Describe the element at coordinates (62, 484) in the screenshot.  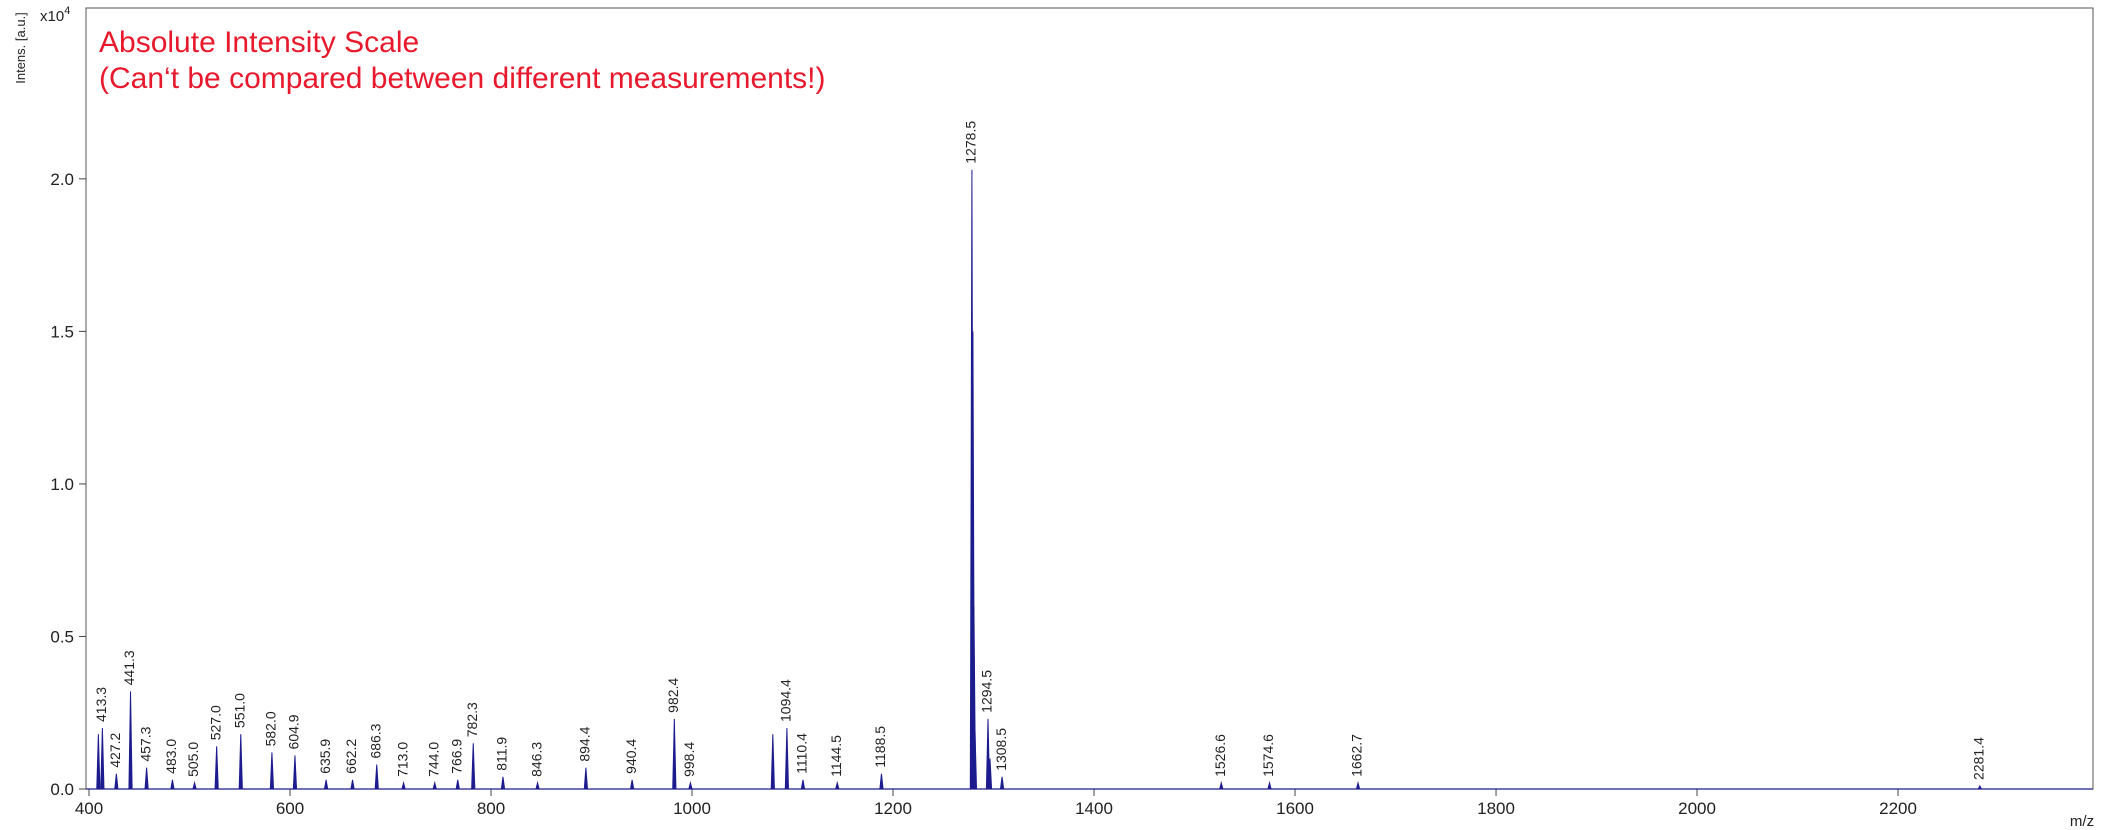
I see `y-tick-label: 1.0` at that location.